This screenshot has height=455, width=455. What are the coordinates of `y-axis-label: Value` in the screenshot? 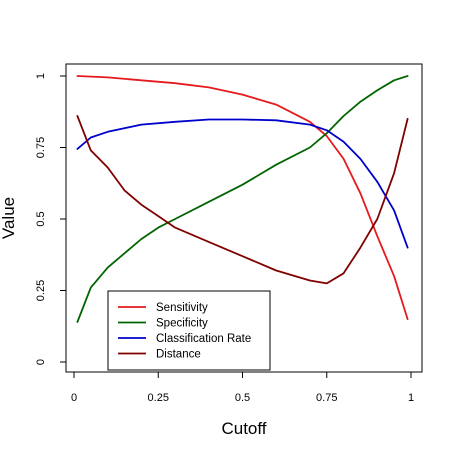 It's located at (9, 218).